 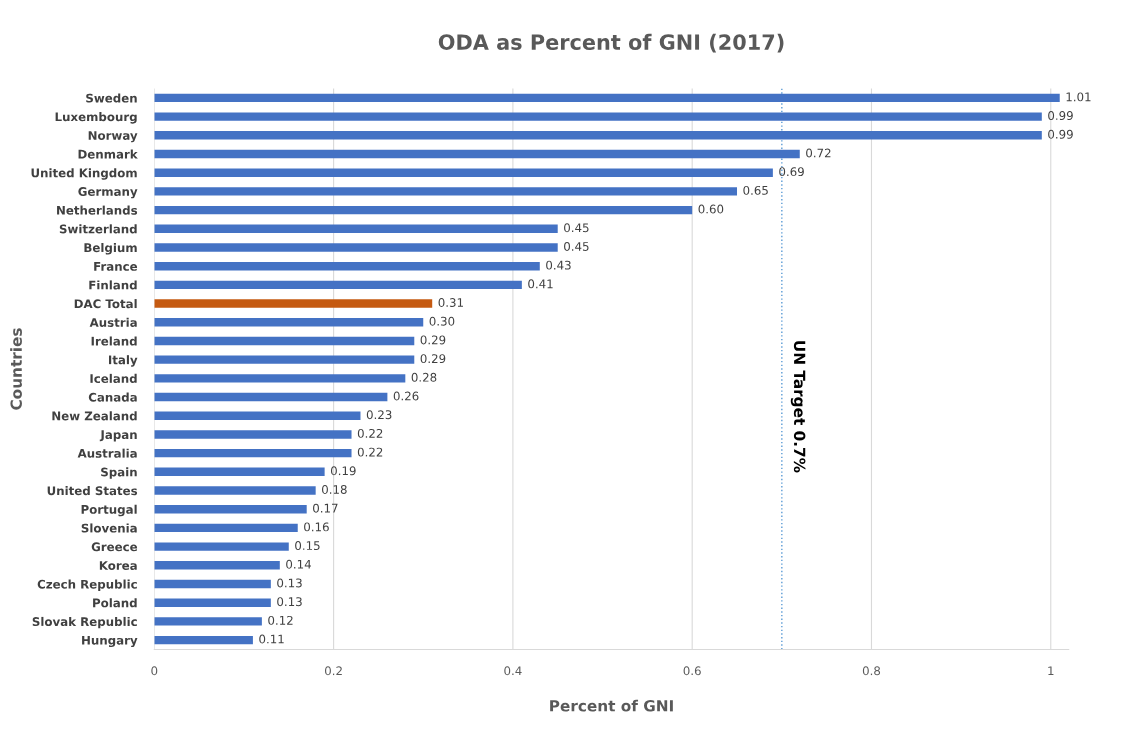 I want to click on y-tick-label: United States, so click(x=92, y=491).